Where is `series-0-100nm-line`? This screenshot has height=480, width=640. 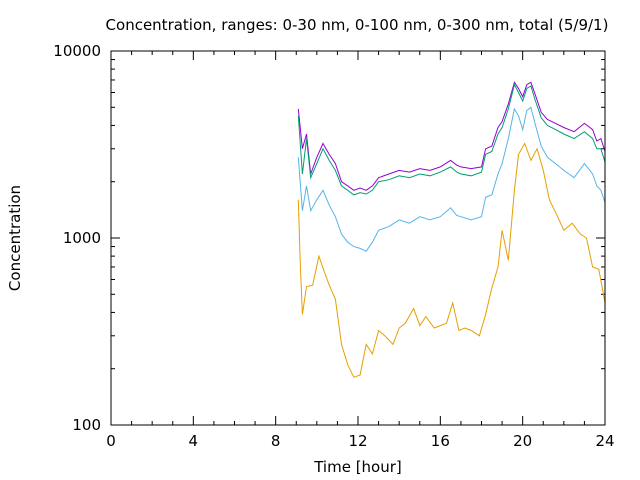
series-0-100nm-line is located at coordinates (451, 179).